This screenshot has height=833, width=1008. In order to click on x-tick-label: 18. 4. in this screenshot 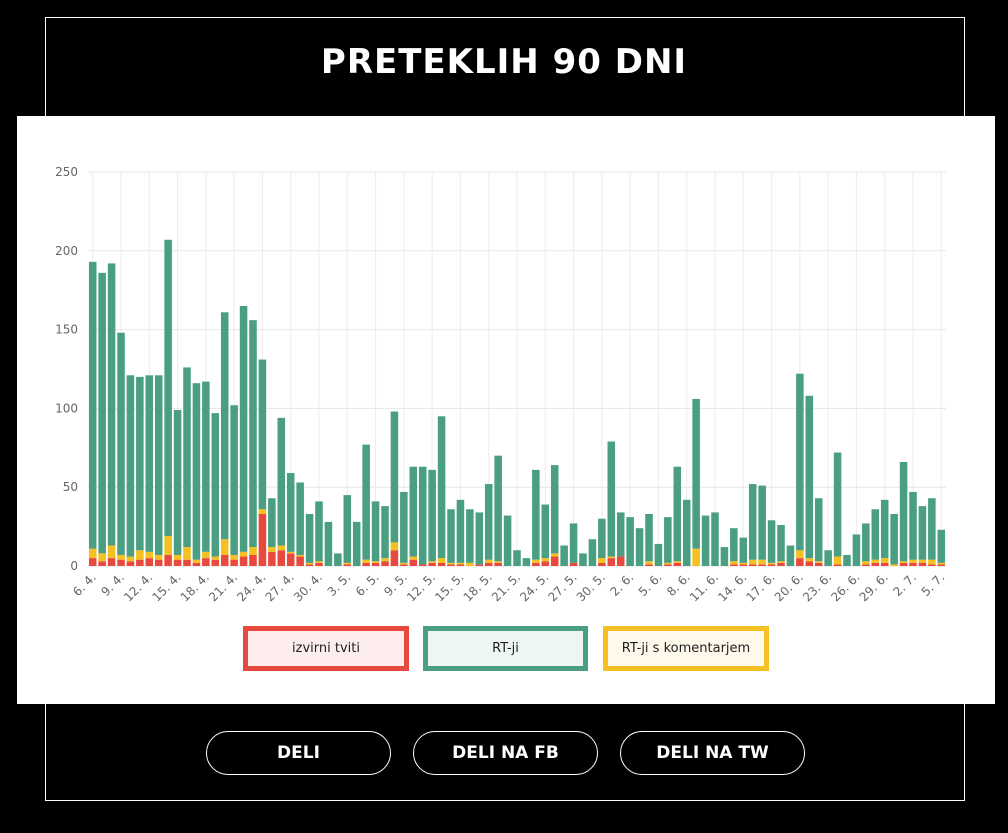, I will do `click(195, 587)`.